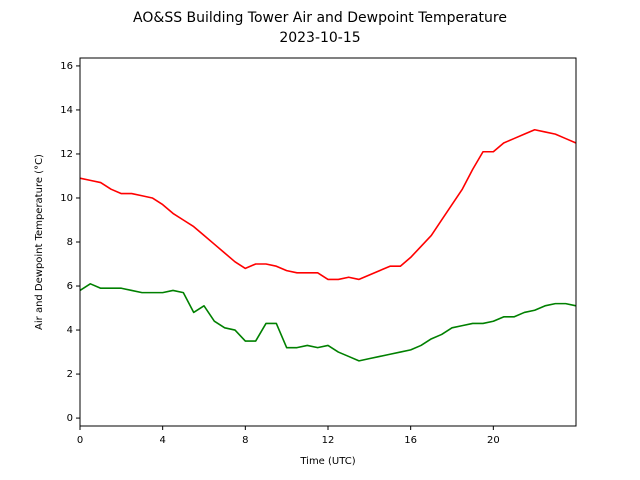 This screenshot has height=480, width=640. What do you see at coordinates (66, 198) in the screenshot?
I see `y-tick-label: 10` at bounding box center [66, 198].